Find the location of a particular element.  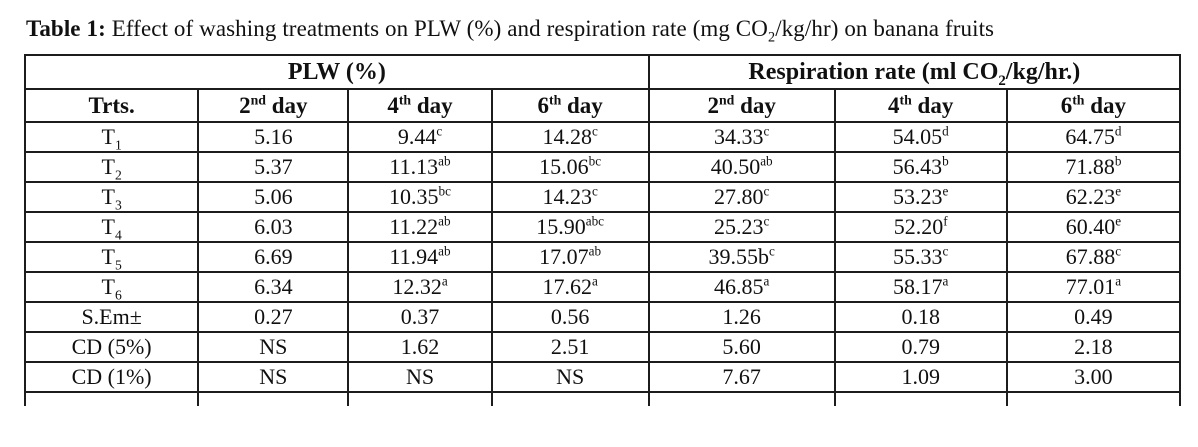

row-label: S.Em± is located at coordinates (111, 317).